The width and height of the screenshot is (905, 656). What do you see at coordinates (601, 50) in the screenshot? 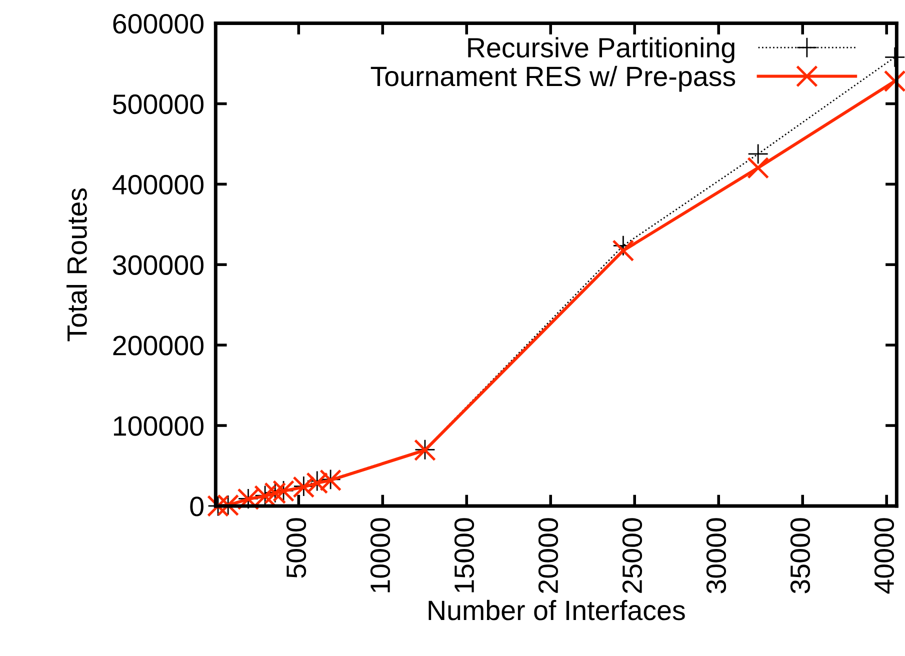
I see `legend-label: Recursive Partitioning` at bounding box center [601, 50].